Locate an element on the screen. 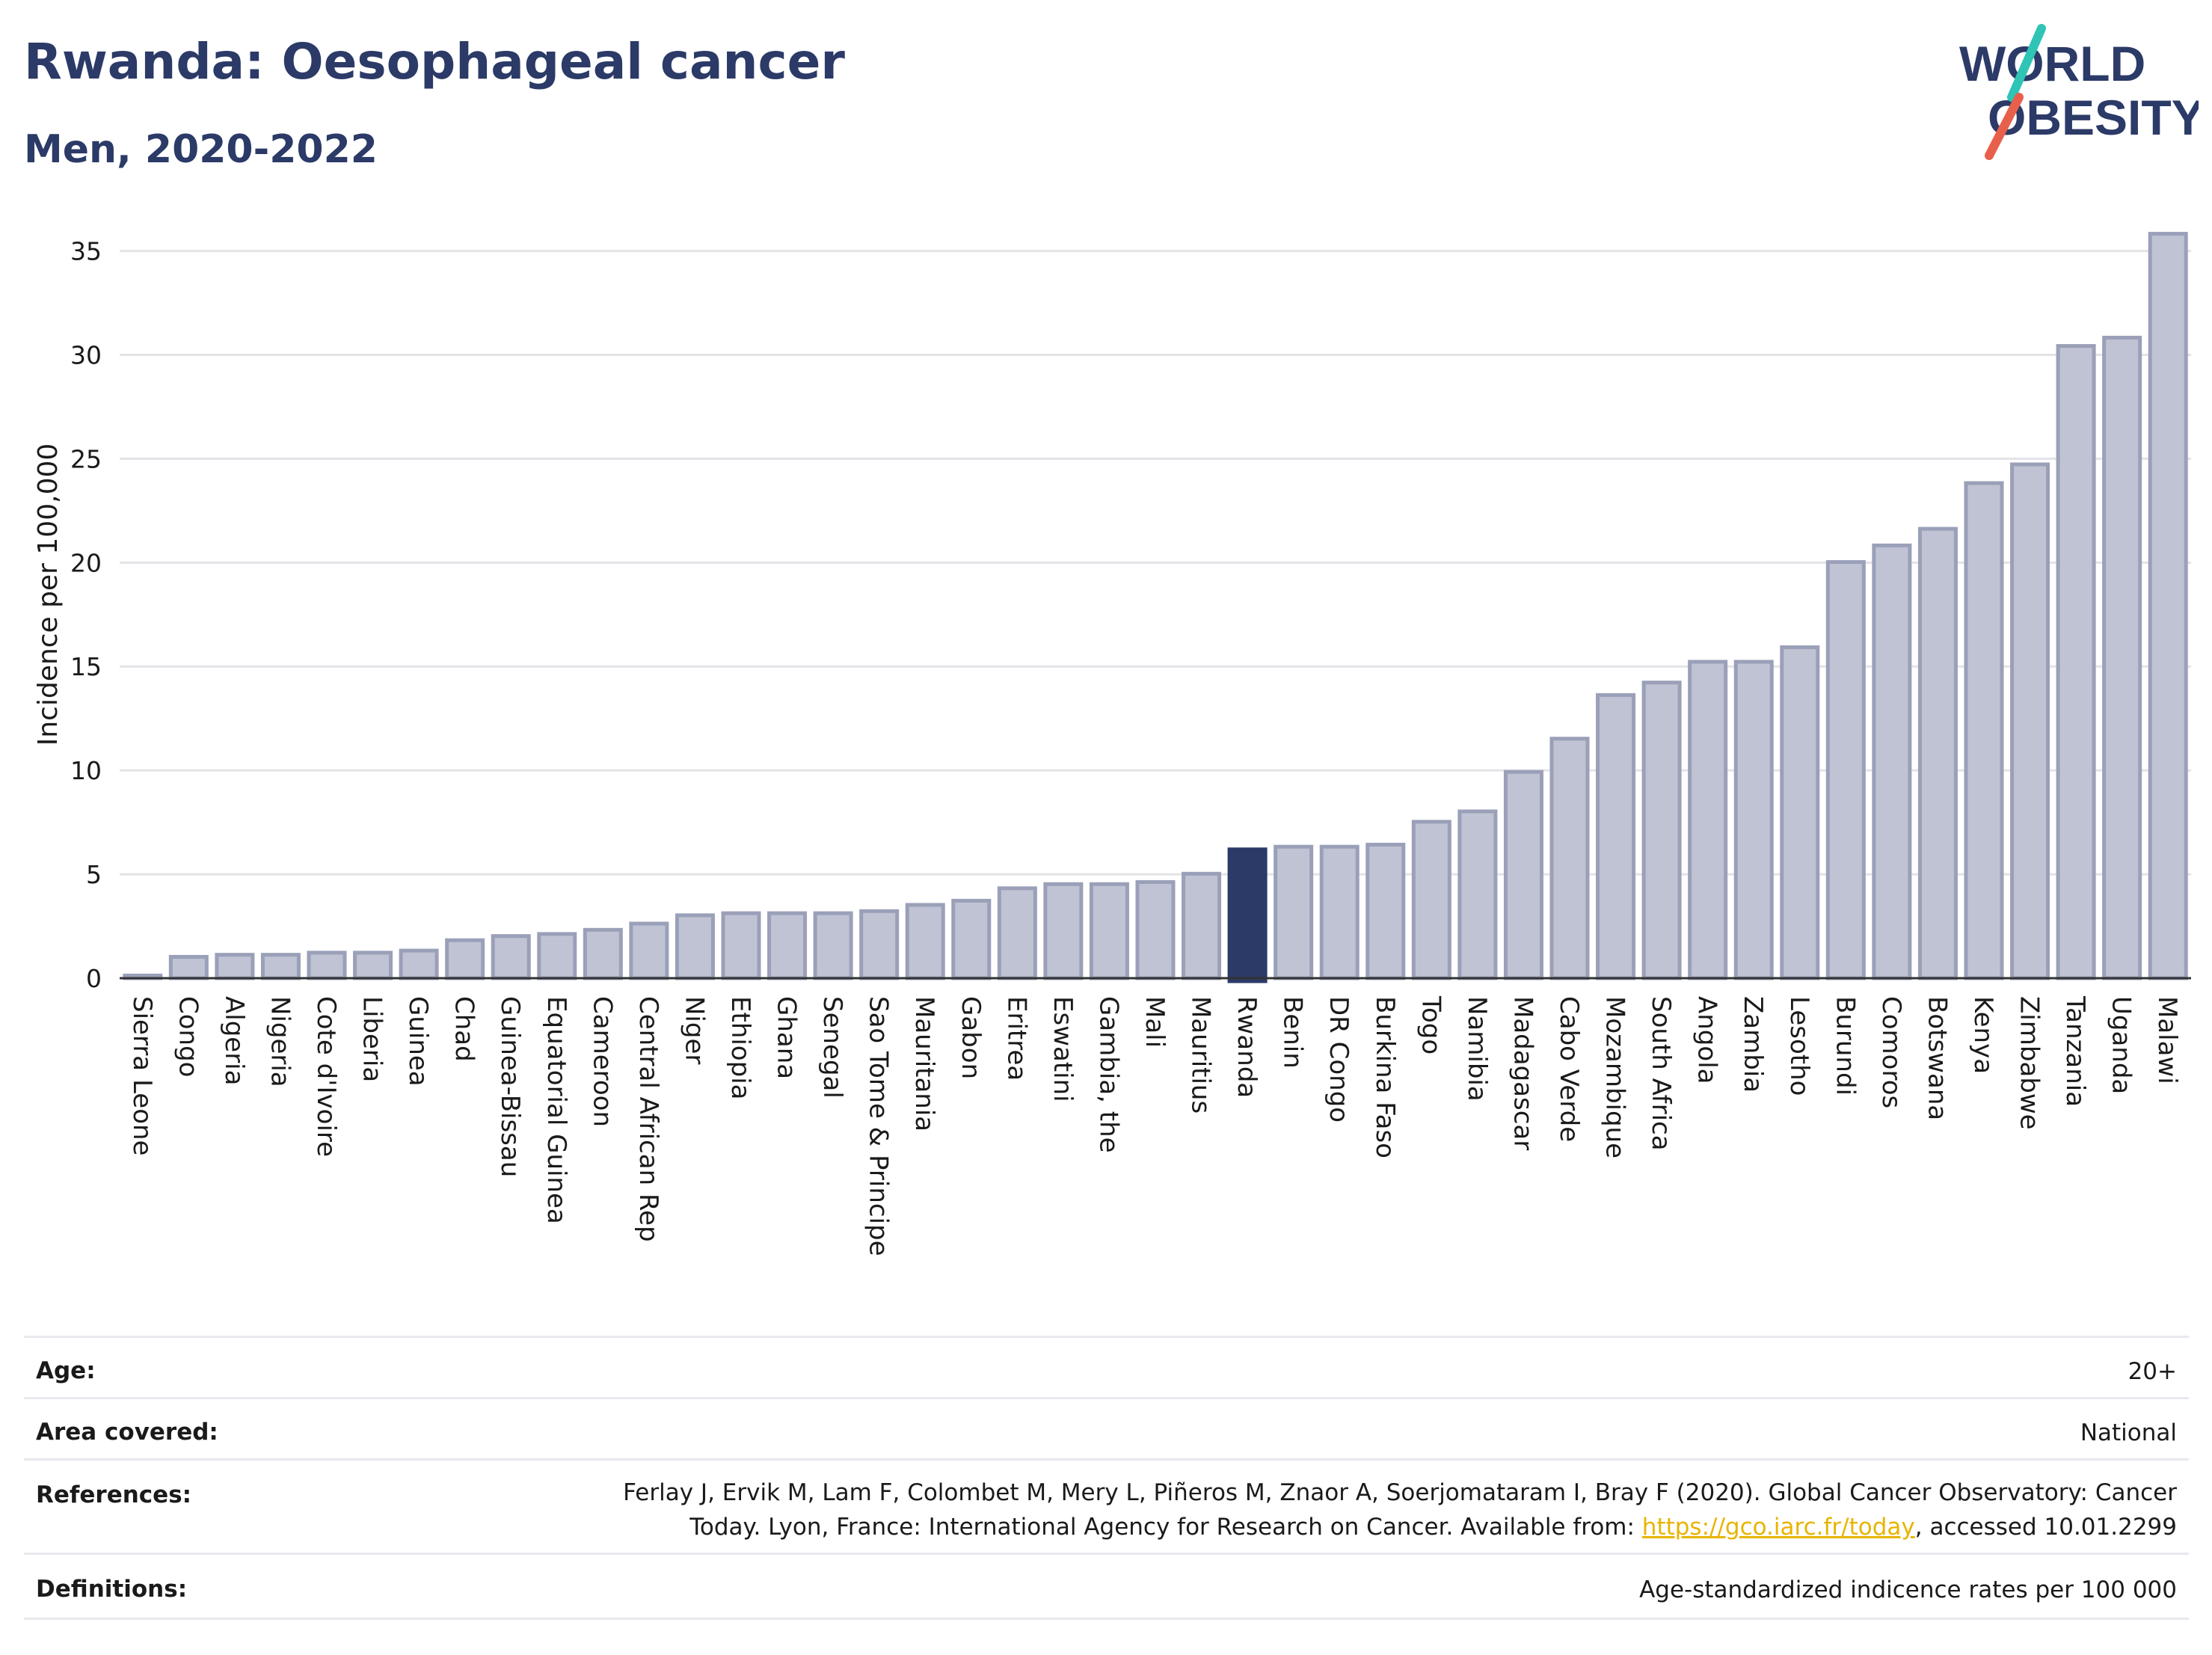 This screenshot has width=2212, height=1655. x-tick-label: Mozambique is located at coordinates (1615, 1077).